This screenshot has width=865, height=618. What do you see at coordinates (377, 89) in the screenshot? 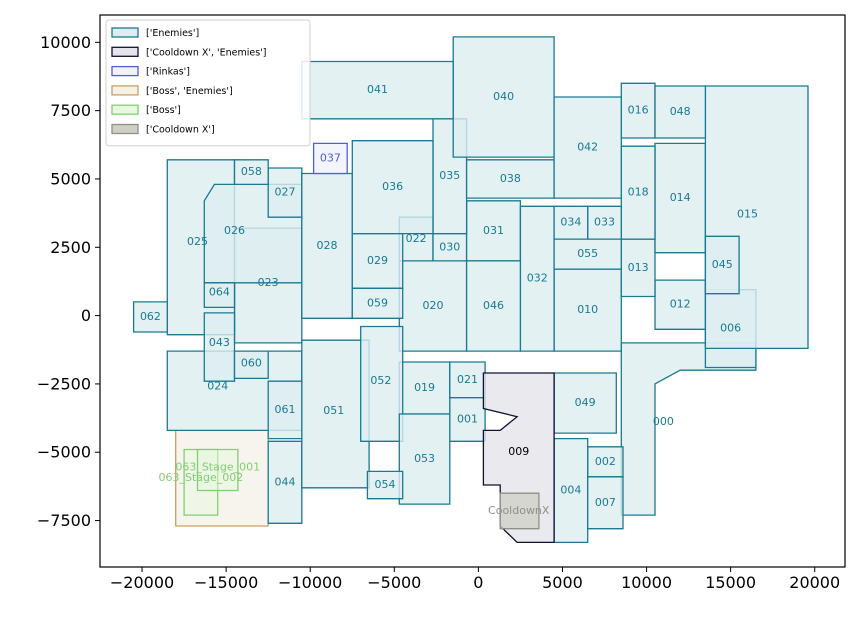
I see `room-label-041: 041` at bounding box center [377, 89].